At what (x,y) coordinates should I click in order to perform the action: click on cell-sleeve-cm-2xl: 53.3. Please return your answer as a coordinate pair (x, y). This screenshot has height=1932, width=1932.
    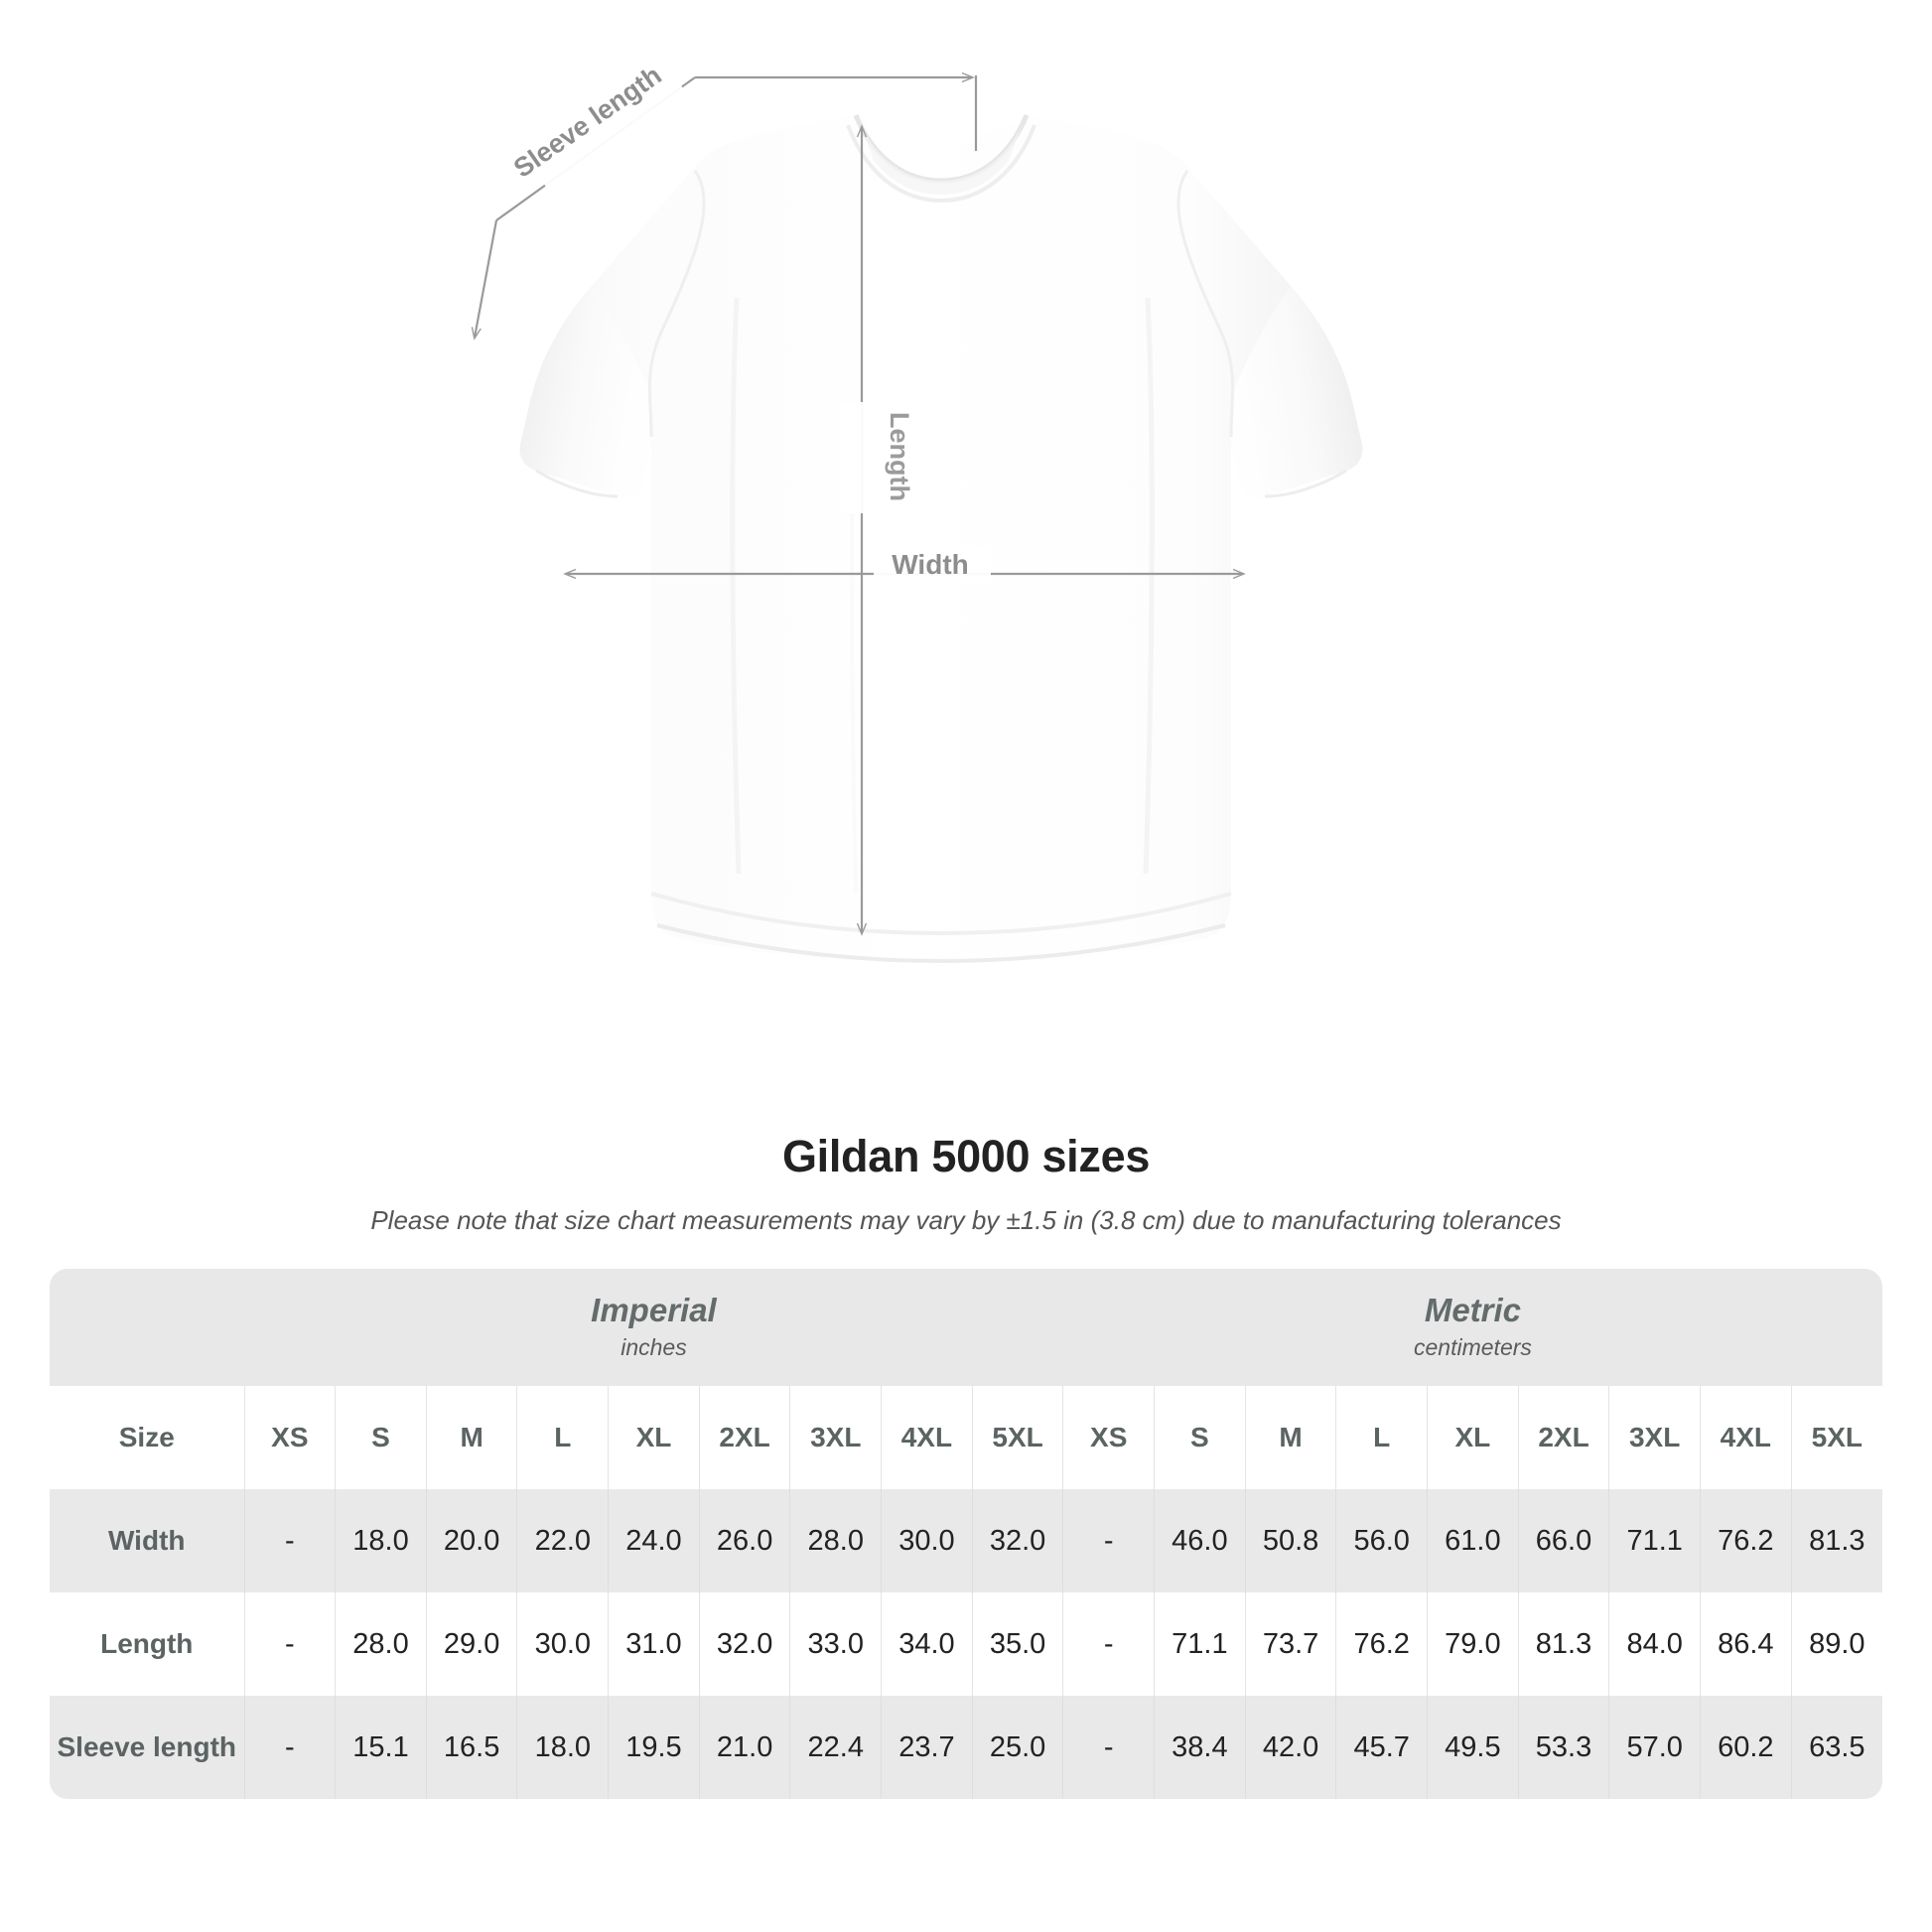
    Looking at the image, I should click on (1563, 1748).